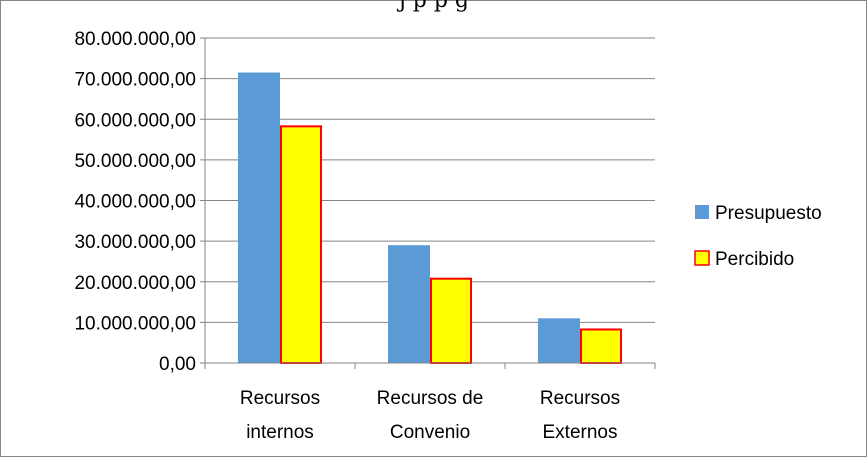 The height and width of the screenshot is (463, 868). What do you see at coordinates (280, 432) in the screenshot?
I see `x-category-label: internos` at bounding box center [280, 432].